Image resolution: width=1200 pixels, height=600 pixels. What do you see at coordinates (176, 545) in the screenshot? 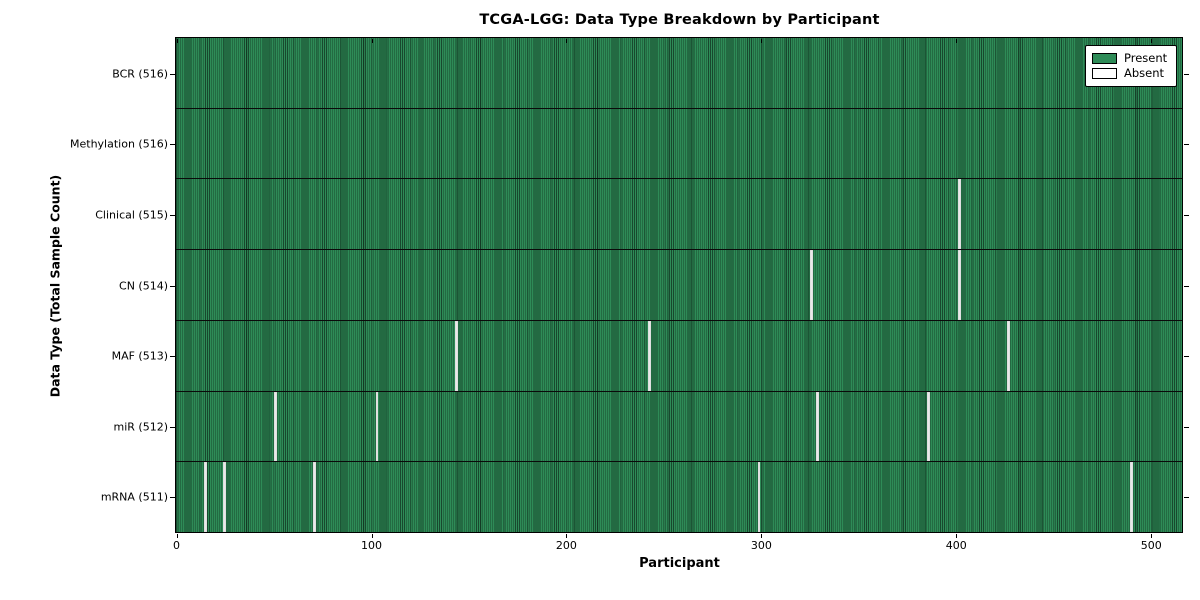
I see `xtick-label: 0` at bounding box center [176, 545].